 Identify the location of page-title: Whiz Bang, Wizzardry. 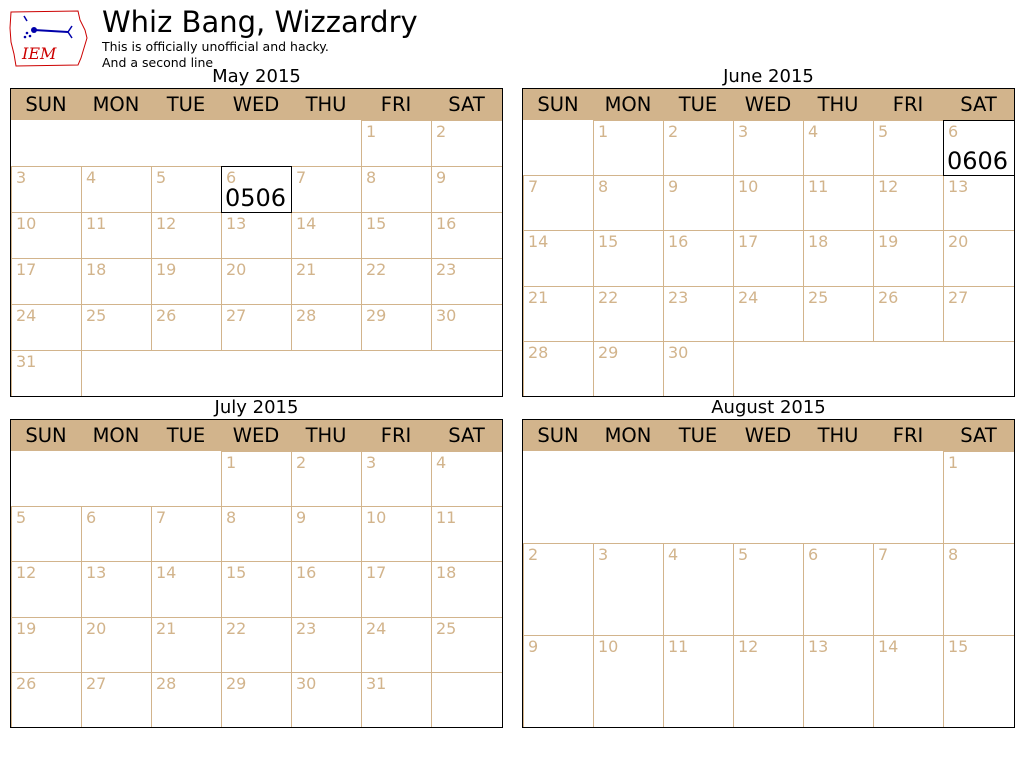
(260, 22).